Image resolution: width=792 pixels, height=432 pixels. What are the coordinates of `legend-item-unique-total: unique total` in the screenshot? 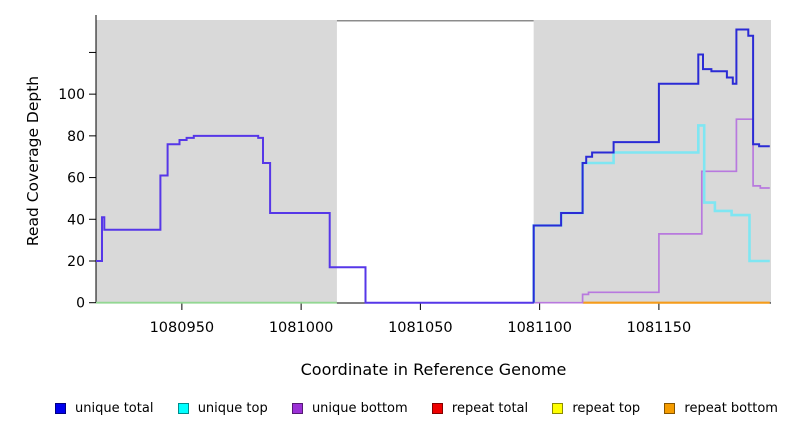 It's located at (104, 408).